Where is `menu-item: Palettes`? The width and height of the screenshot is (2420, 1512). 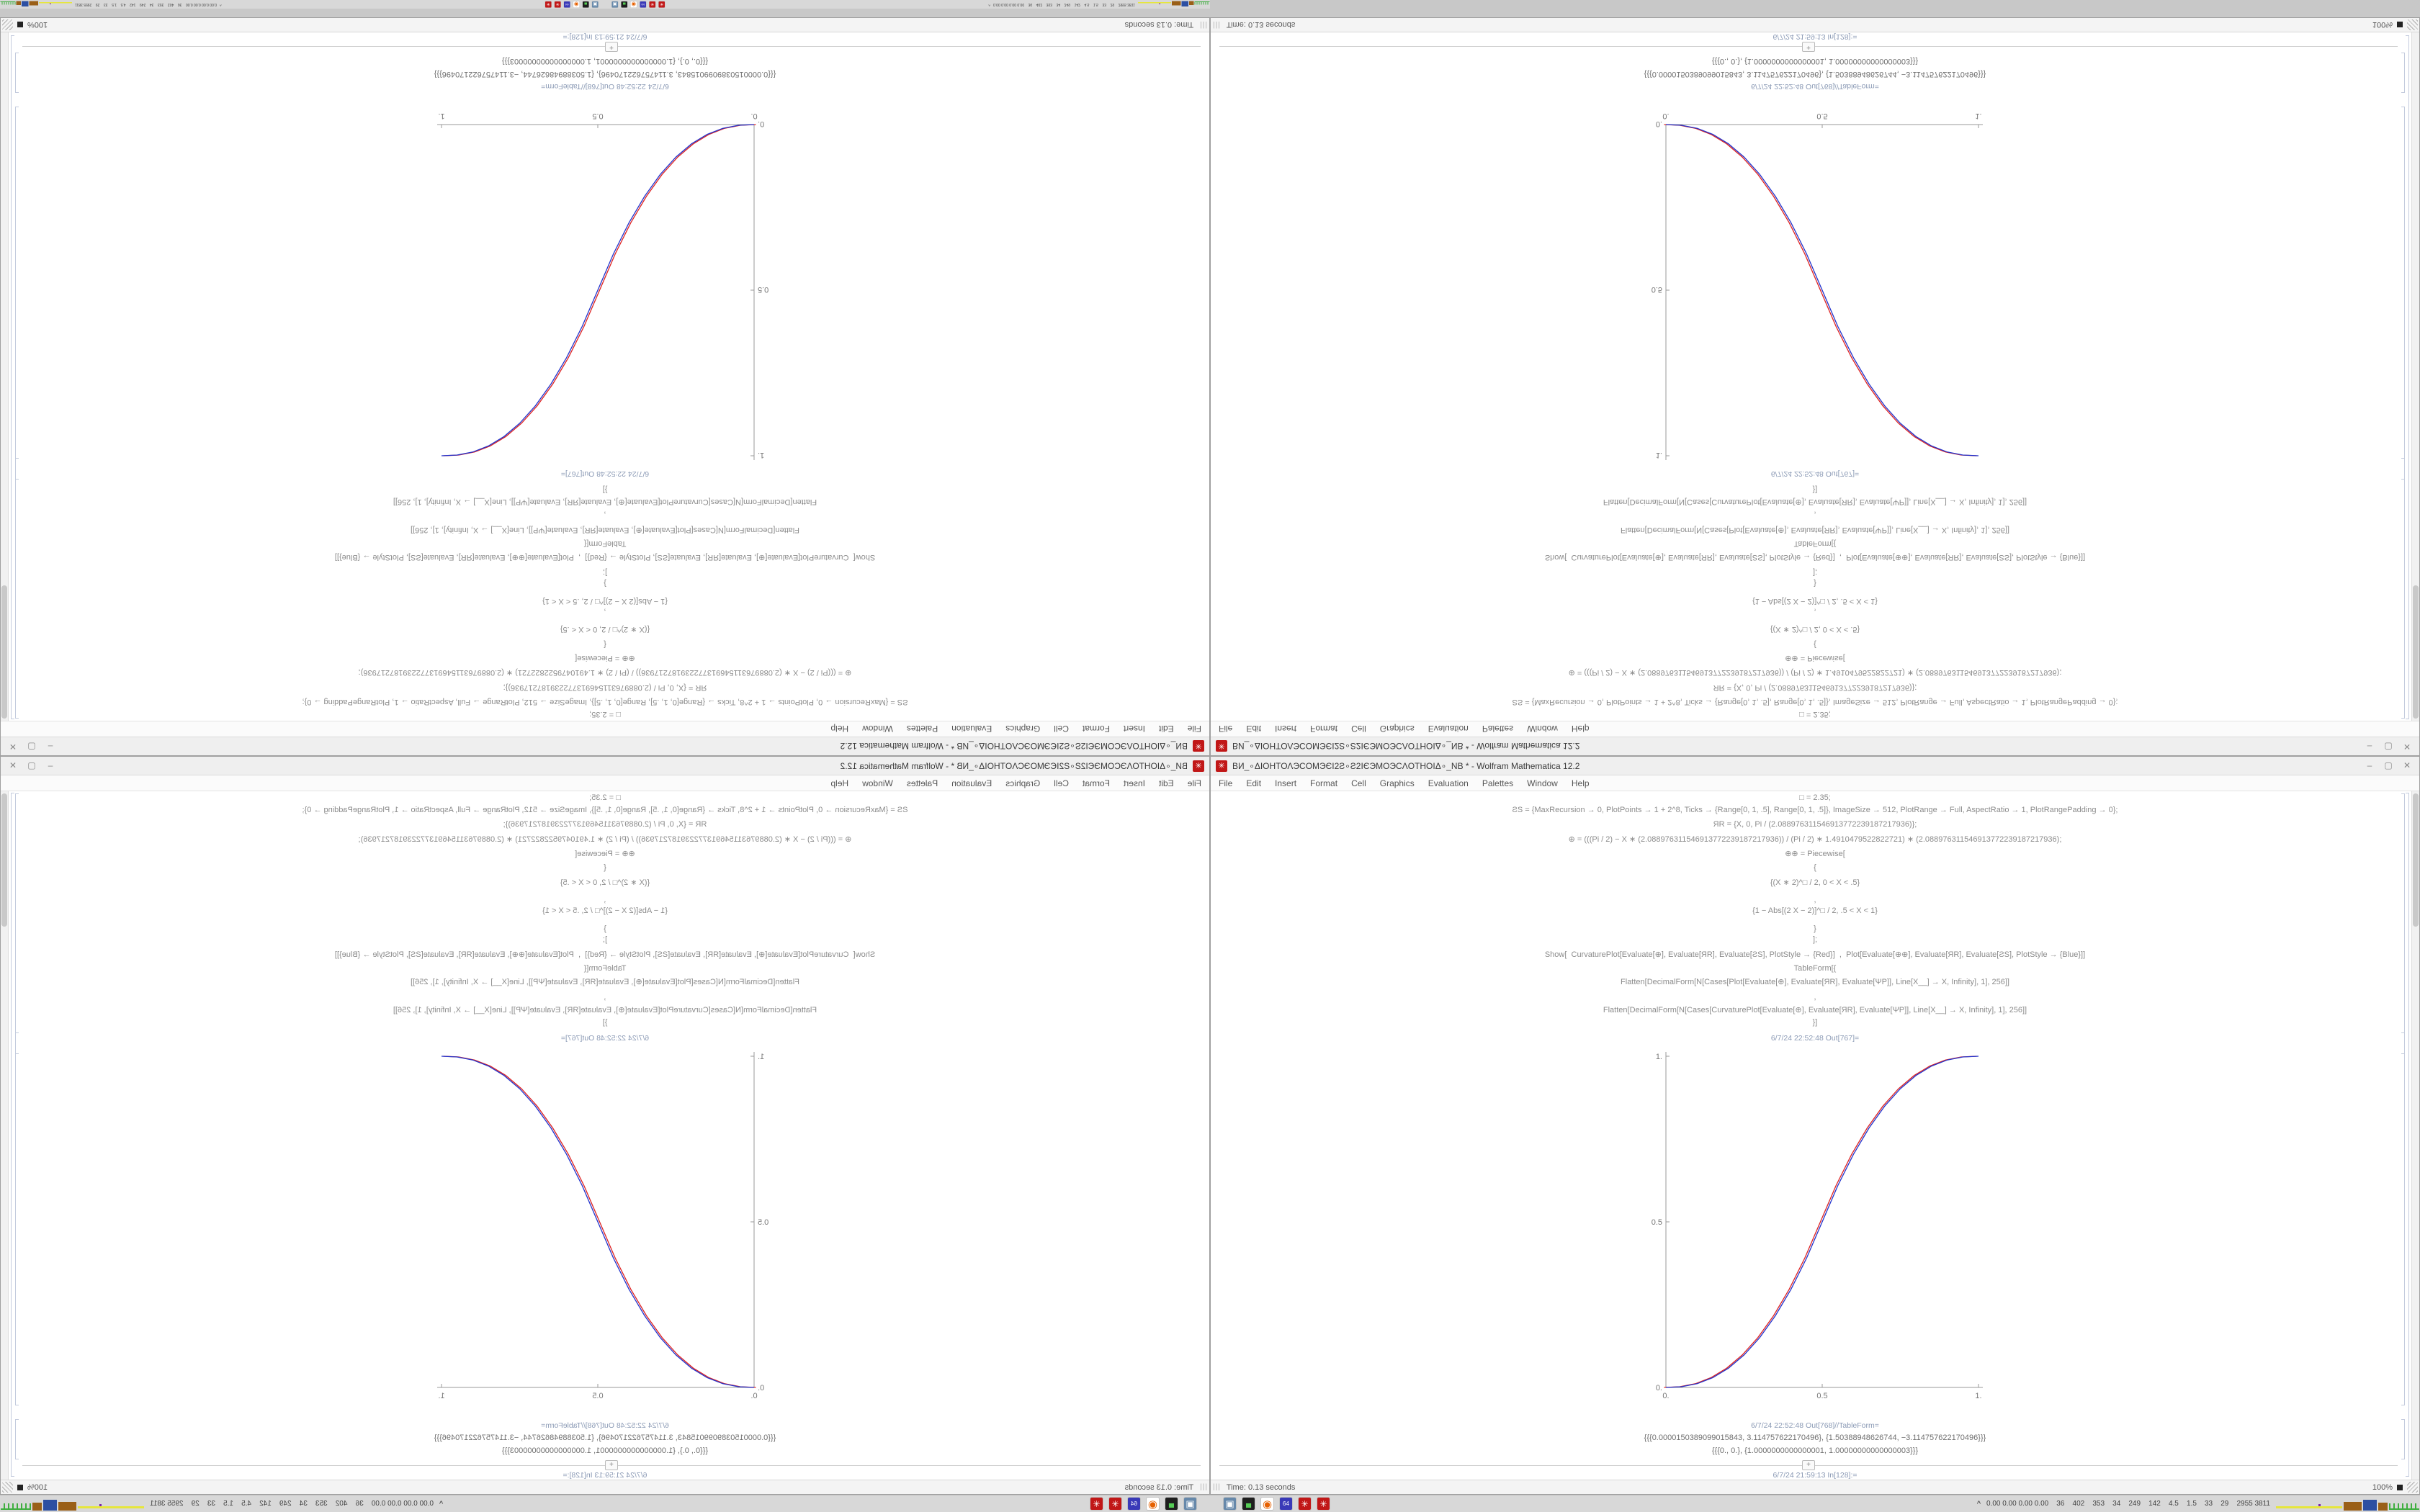
menu-item: Palettes is located at coordinates (922, 783).